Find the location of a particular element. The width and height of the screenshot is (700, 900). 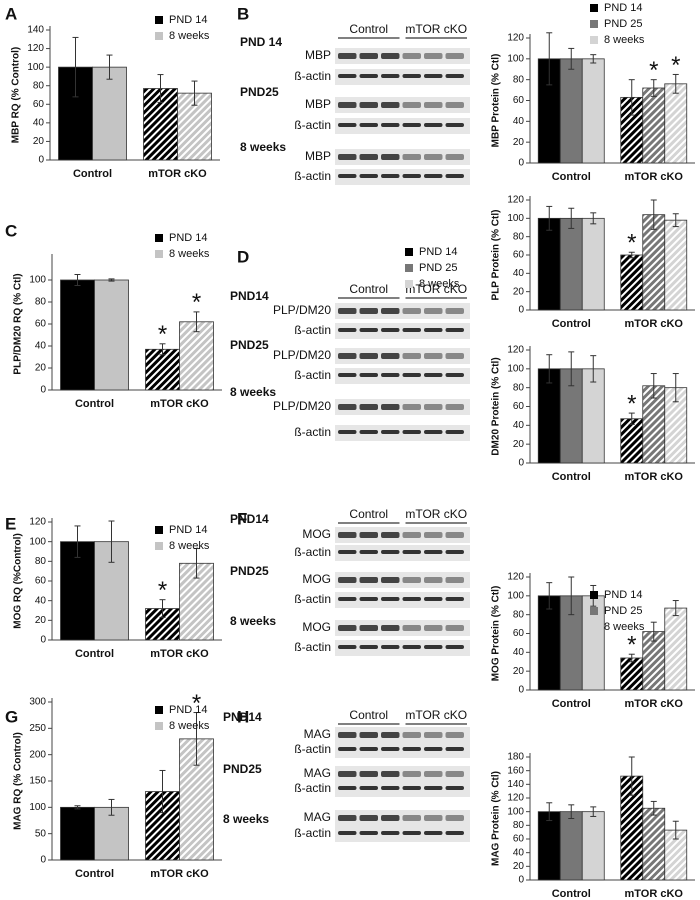

blot-group: PND25 is located at coordinates (249, 571).